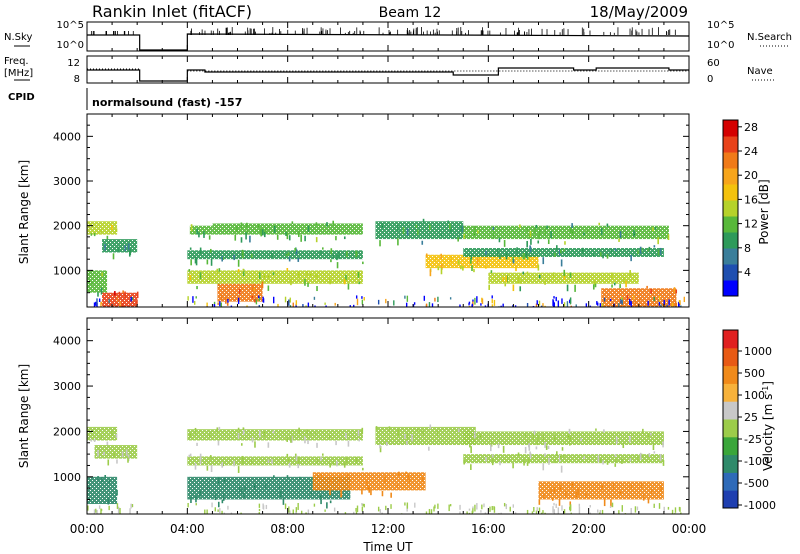  I want to click on colorbar-swatch, so click(730, 392).